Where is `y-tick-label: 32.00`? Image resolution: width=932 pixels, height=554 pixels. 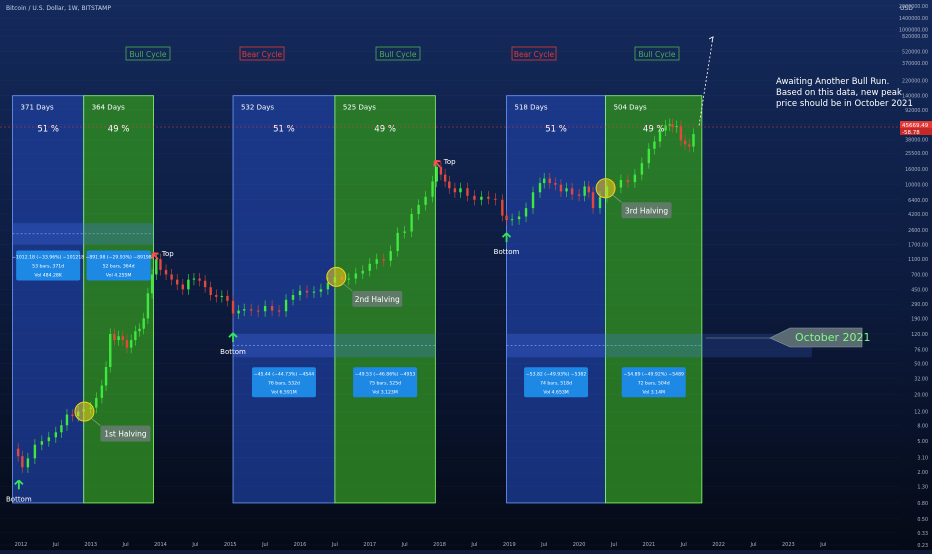 y-tick-label: 32.00 is located at coordinates (921, 380).